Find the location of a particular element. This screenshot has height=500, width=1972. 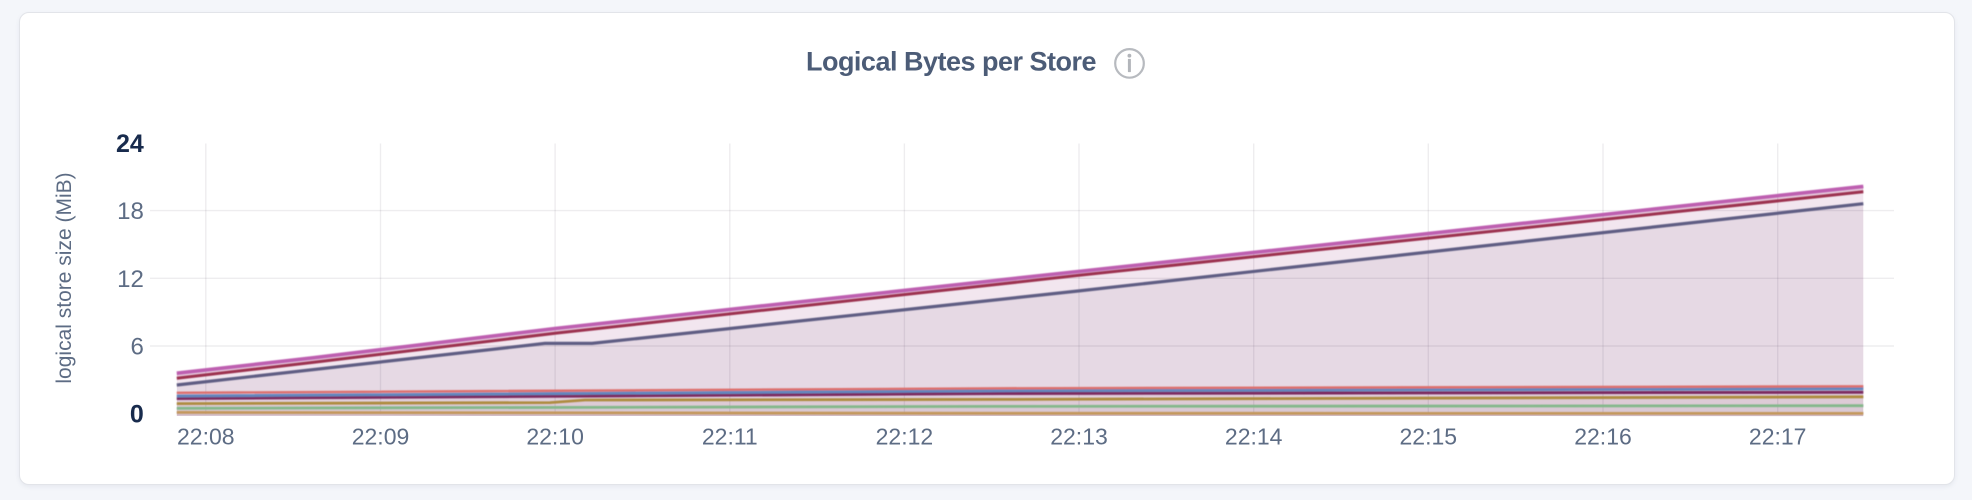

svg-text: 22:16 is located at coordinates (1603, 436).